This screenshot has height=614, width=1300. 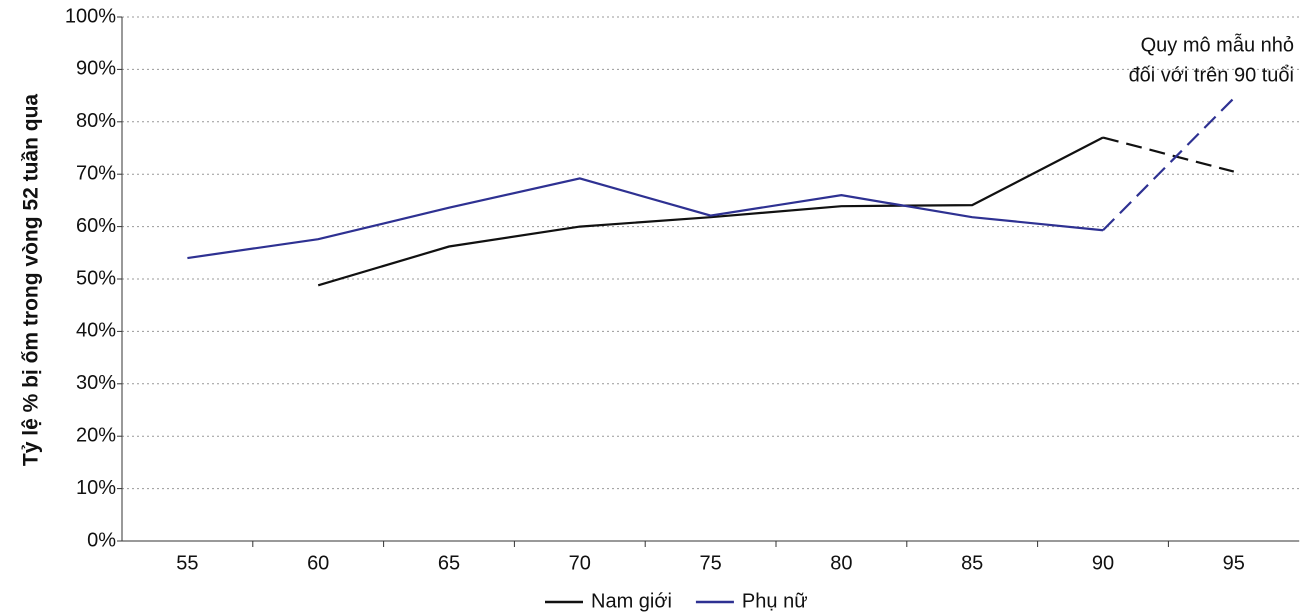 I want to click on x-tick-label: 80, so click(x=841, y=563).